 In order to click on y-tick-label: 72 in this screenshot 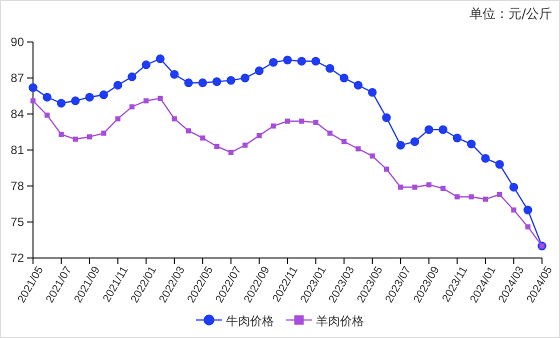, I will do `click(17, 257)`.